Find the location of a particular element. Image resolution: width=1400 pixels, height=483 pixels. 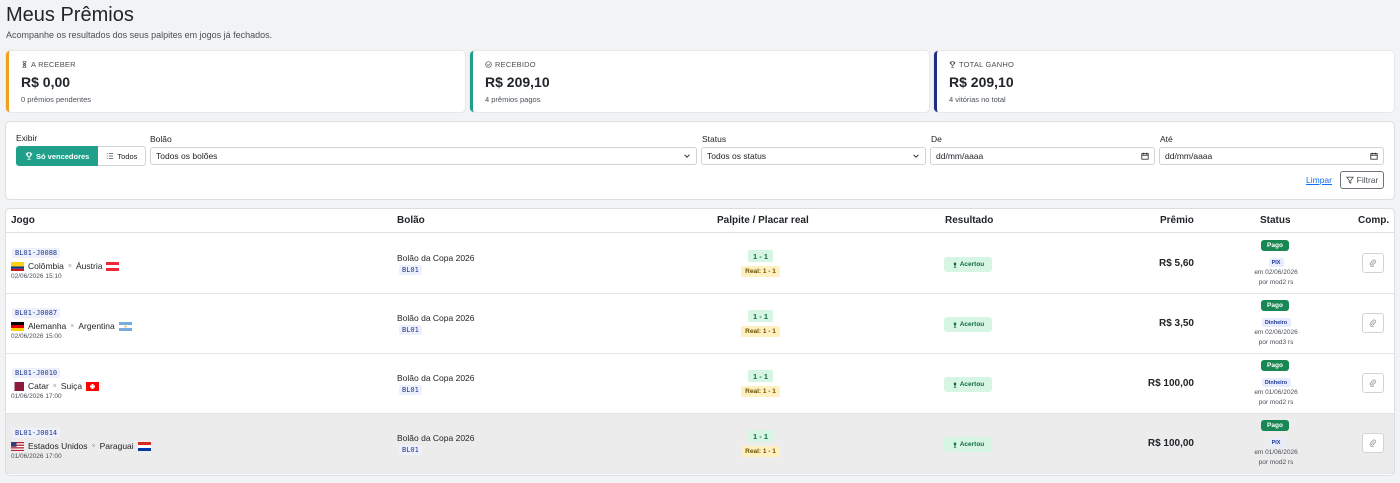

germany-flag-icon is located at coordinates (17, 326).